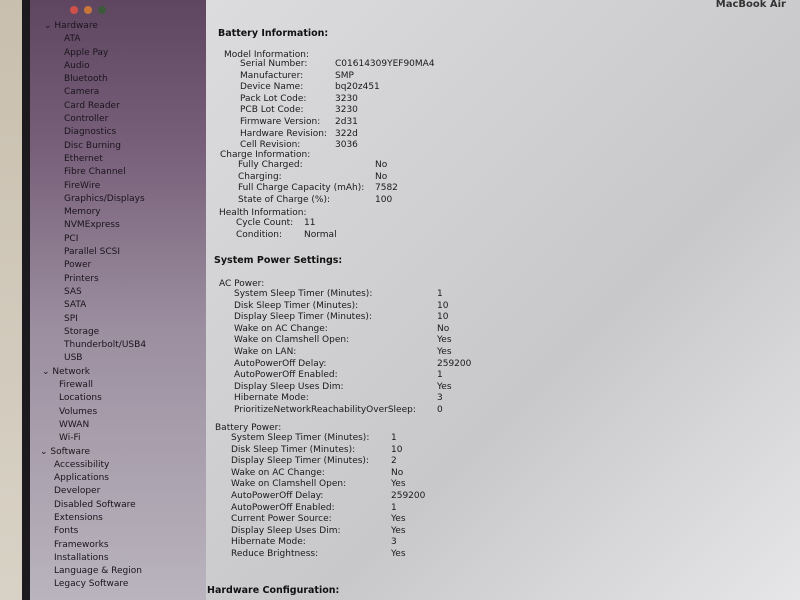  What do you see at coordinates (78, 517) in the screenshot?
I see `sidebar-item: Extensions` at bounding box center [78, 517].